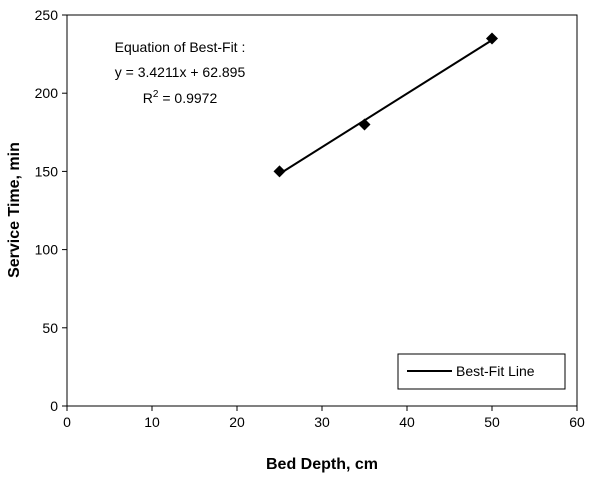  I want to click on legend: Best-Fit Line, so click(481, 371).